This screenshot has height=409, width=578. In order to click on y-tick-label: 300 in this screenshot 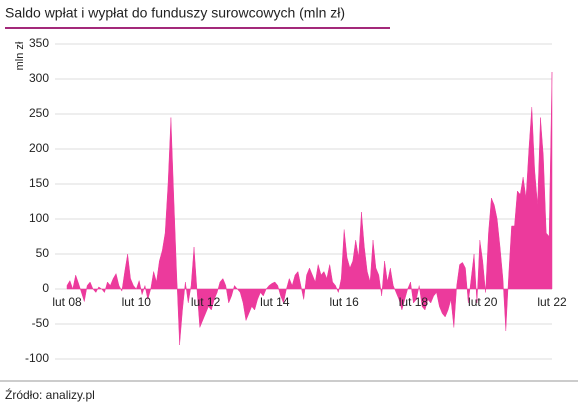, I will do `click(39, 78)`.